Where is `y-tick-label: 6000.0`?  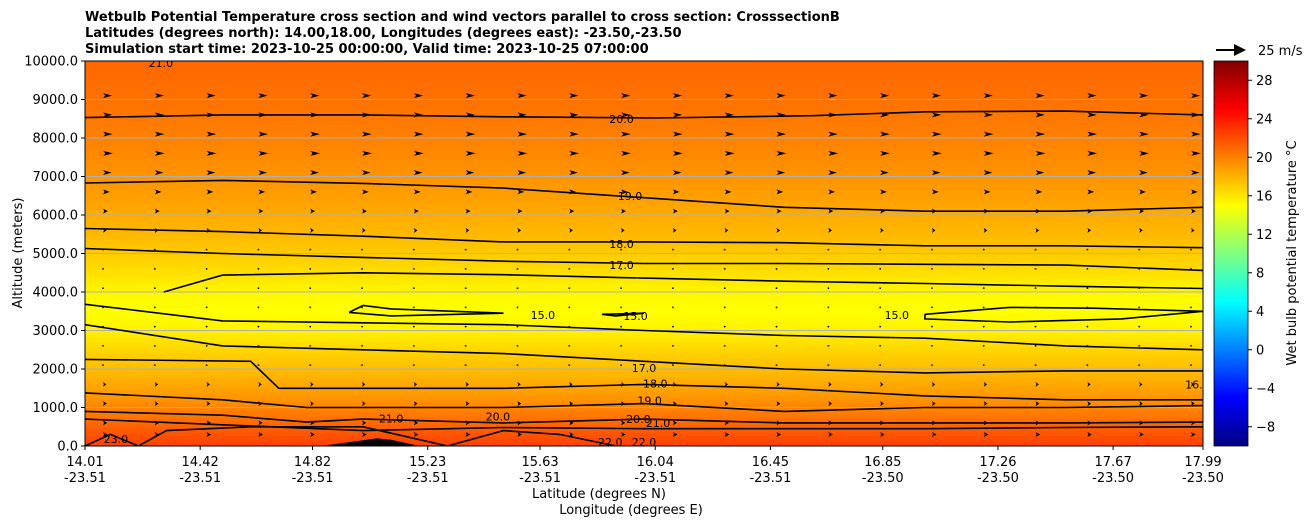
y-tick-label: 6000.0 is located at coordinates (56, 216).